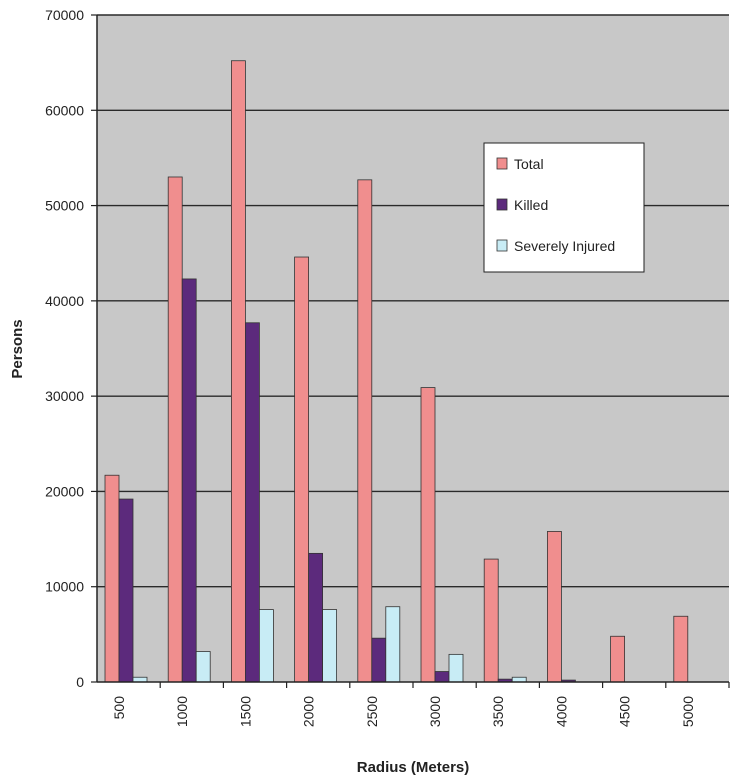 This screenshot has height=783, width=730. Describe the element at coordinates (330, 646) in the screenshot. I see `bar-severely-injured-2000` at that location.